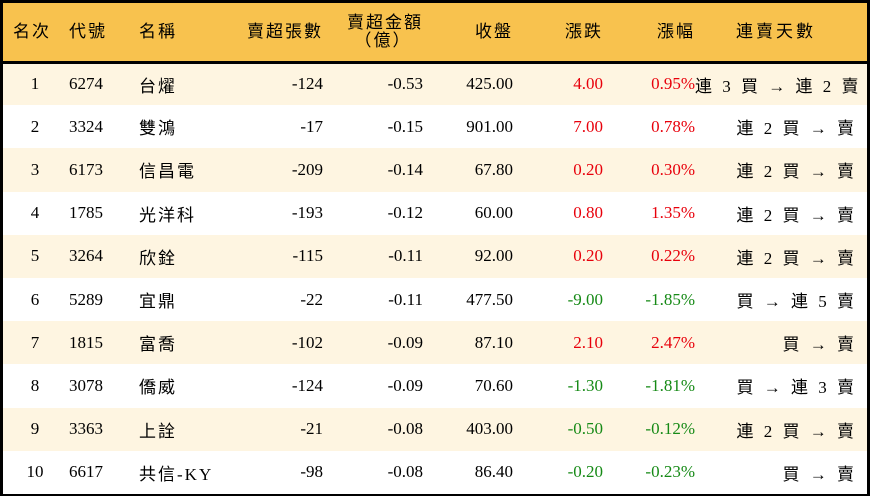 The image size is (870, 496). I want to click on cell-code: 6274, so click(86, 84).